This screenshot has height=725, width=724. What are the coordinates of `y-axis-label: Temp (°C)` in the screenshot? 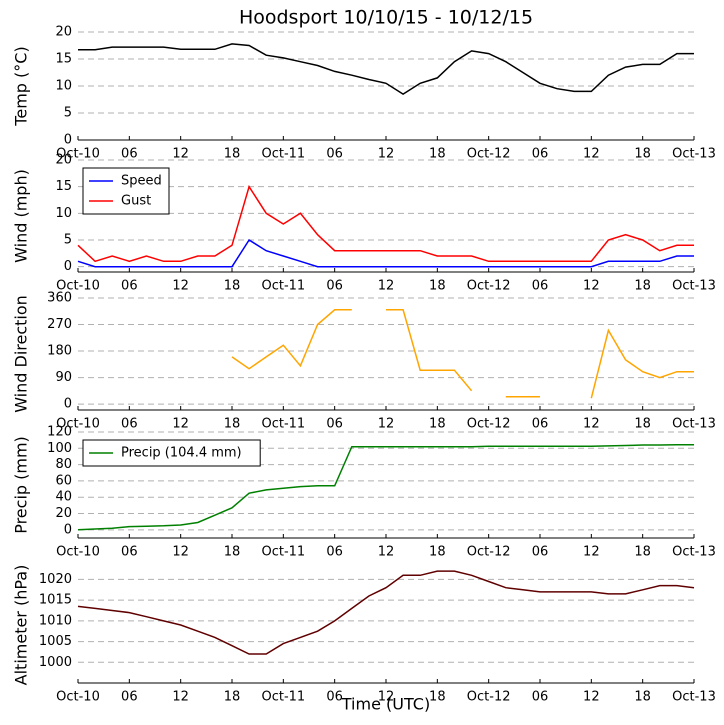 It's located at (21, 86).